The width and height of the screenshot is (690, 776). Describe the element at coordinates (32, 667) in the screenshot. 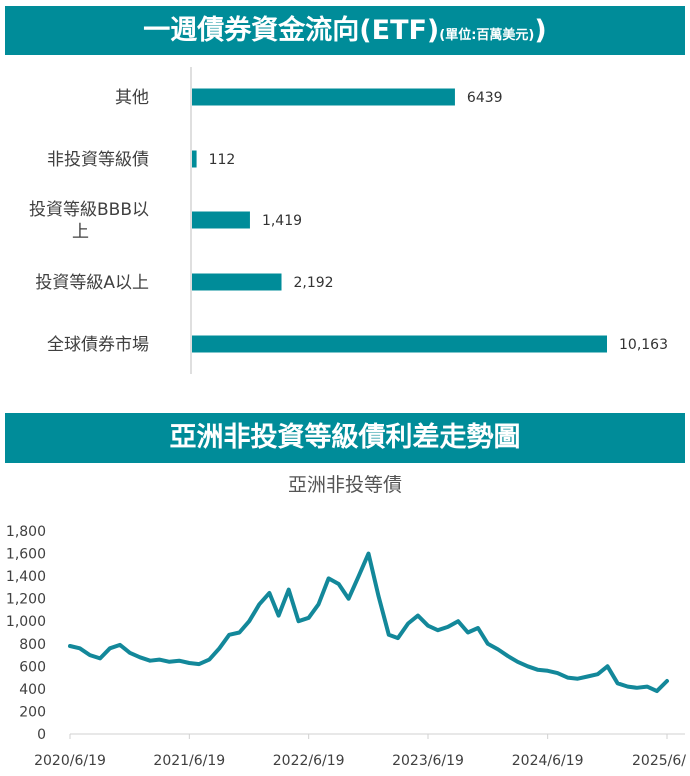

I see `y-tick-label: 600` at that location.